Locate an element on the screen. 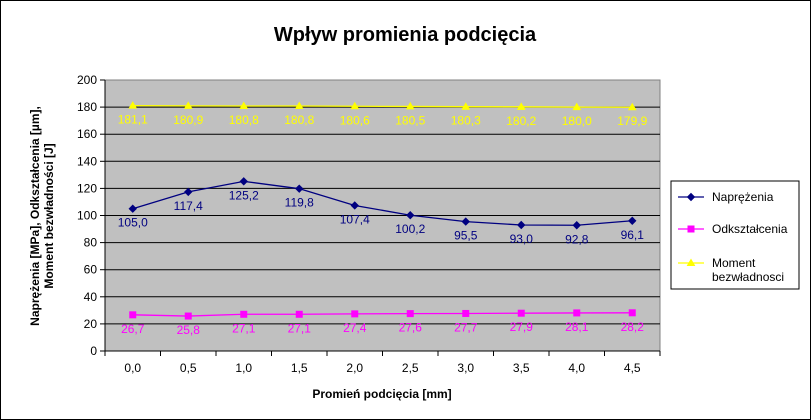 The image size is (811, 420). data-label: 96,1 is located at coordinates (633, 235).